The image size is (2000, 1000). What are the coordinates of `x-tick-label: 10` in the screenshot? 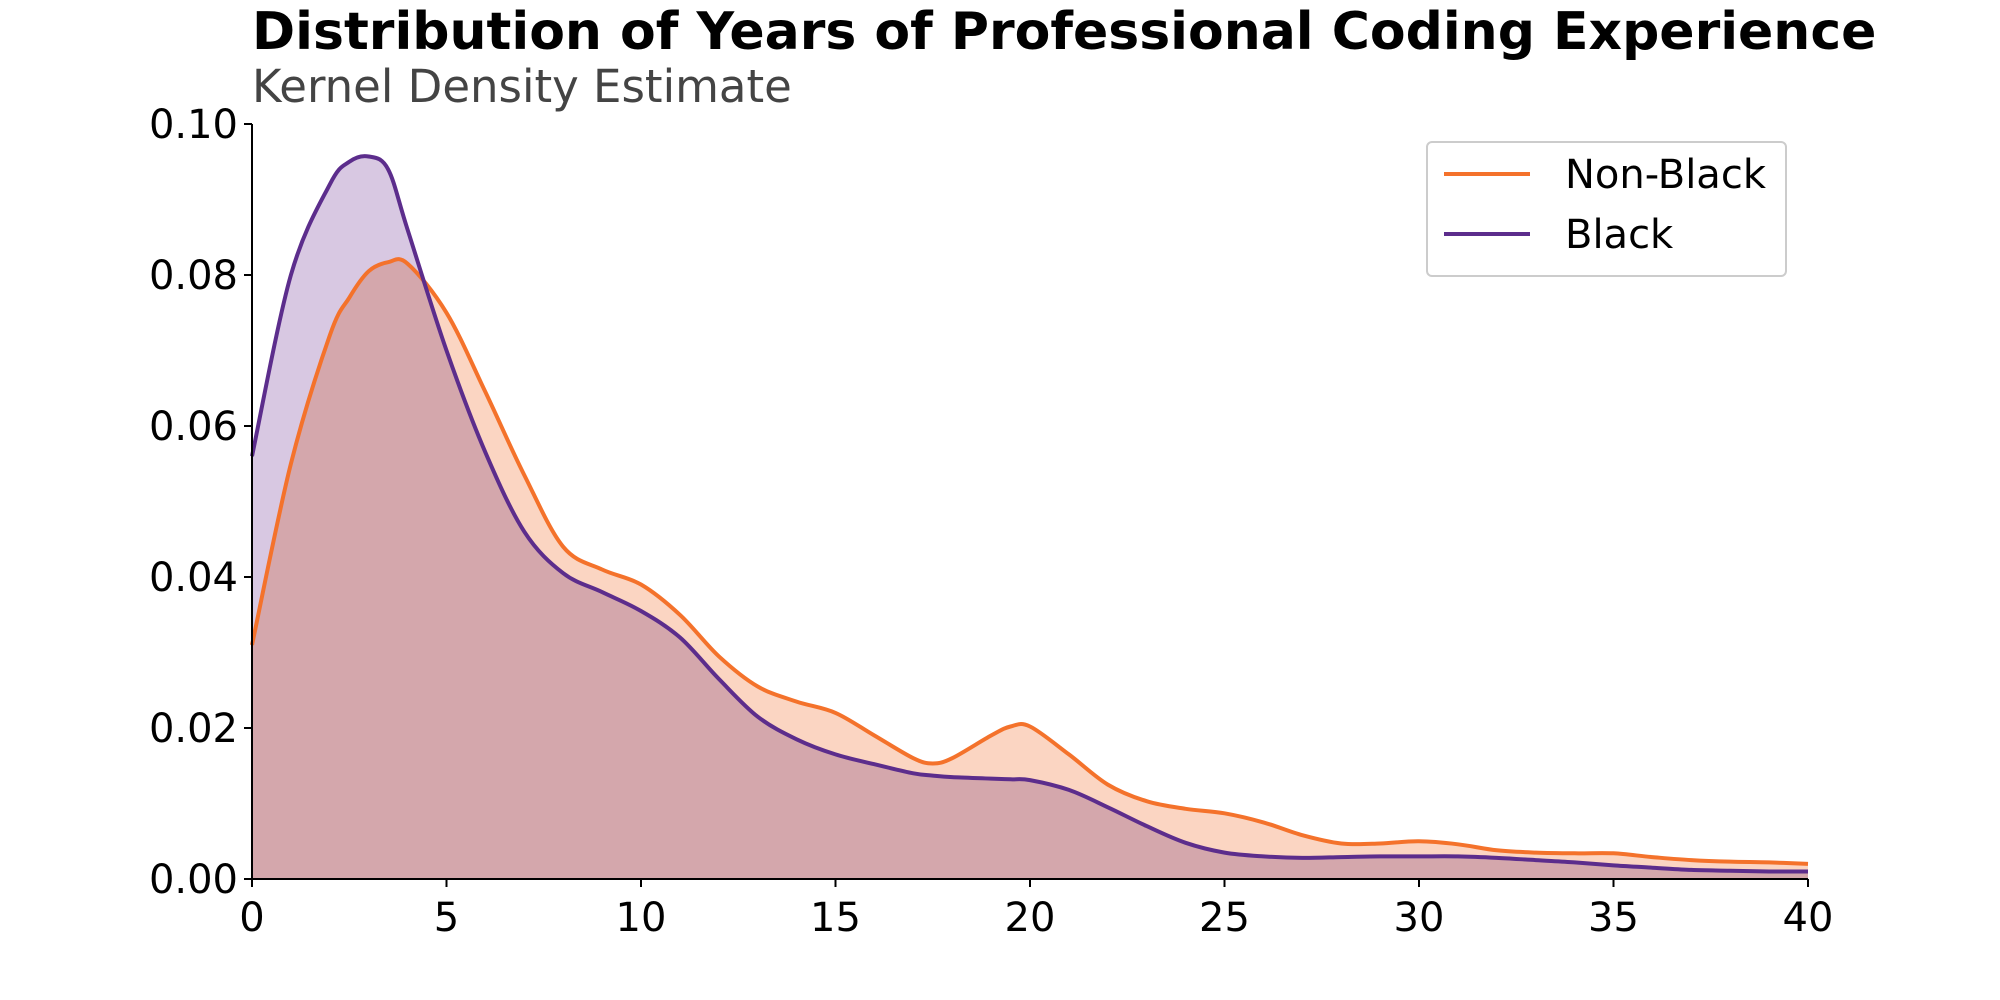 It's located at (641, 918).